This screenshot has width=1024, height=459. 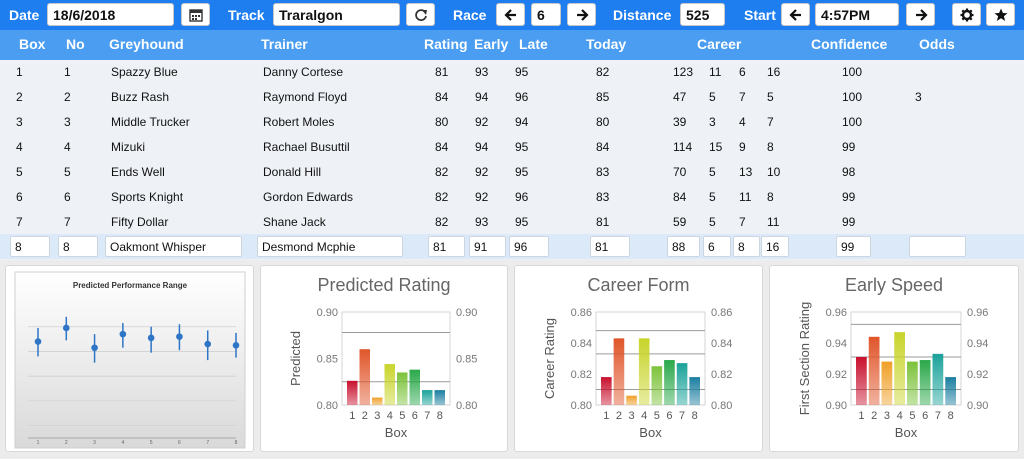 What do you see at coordinates (94, 348) in the screenshot?
I see `data-point` at bounding box center [94, 348].